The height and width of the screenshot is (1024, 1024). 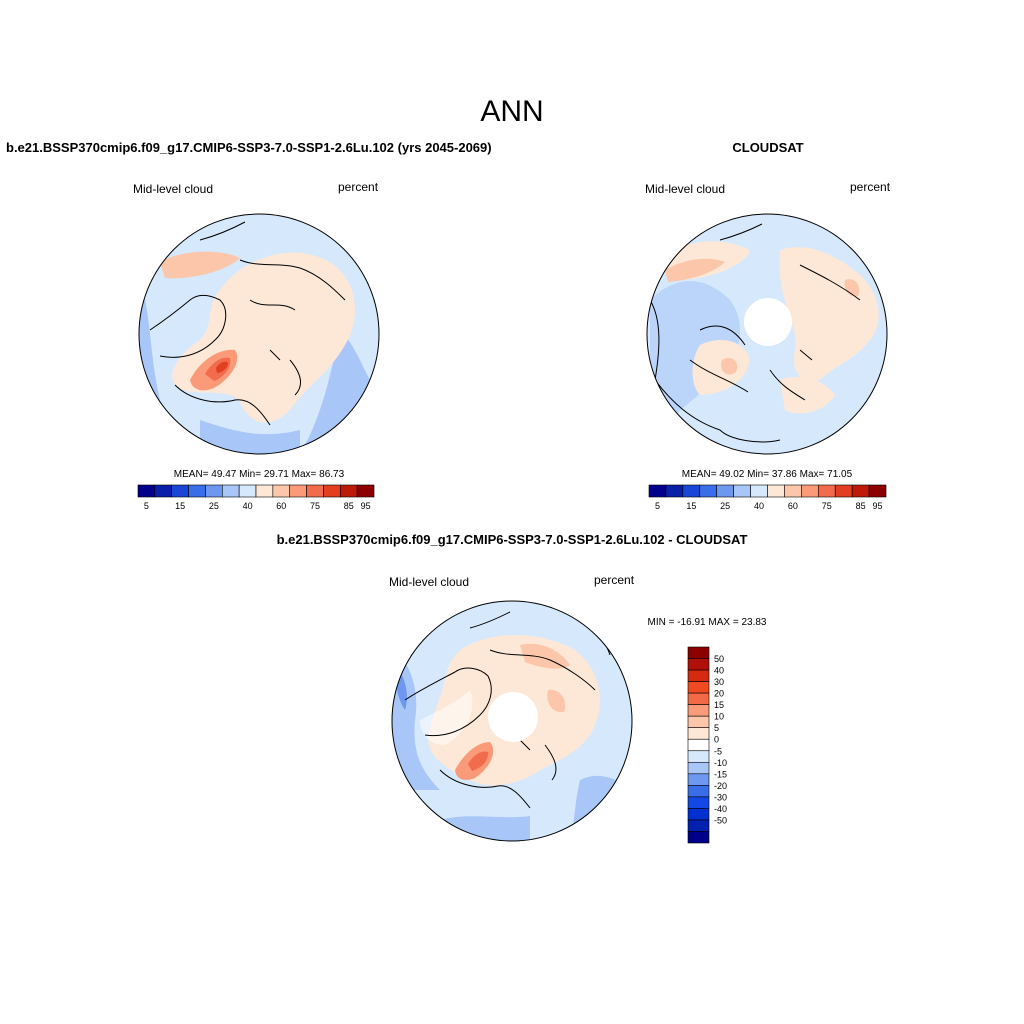 I want to click on colorbar-tick-label: -50, so click(x=720, y=820).